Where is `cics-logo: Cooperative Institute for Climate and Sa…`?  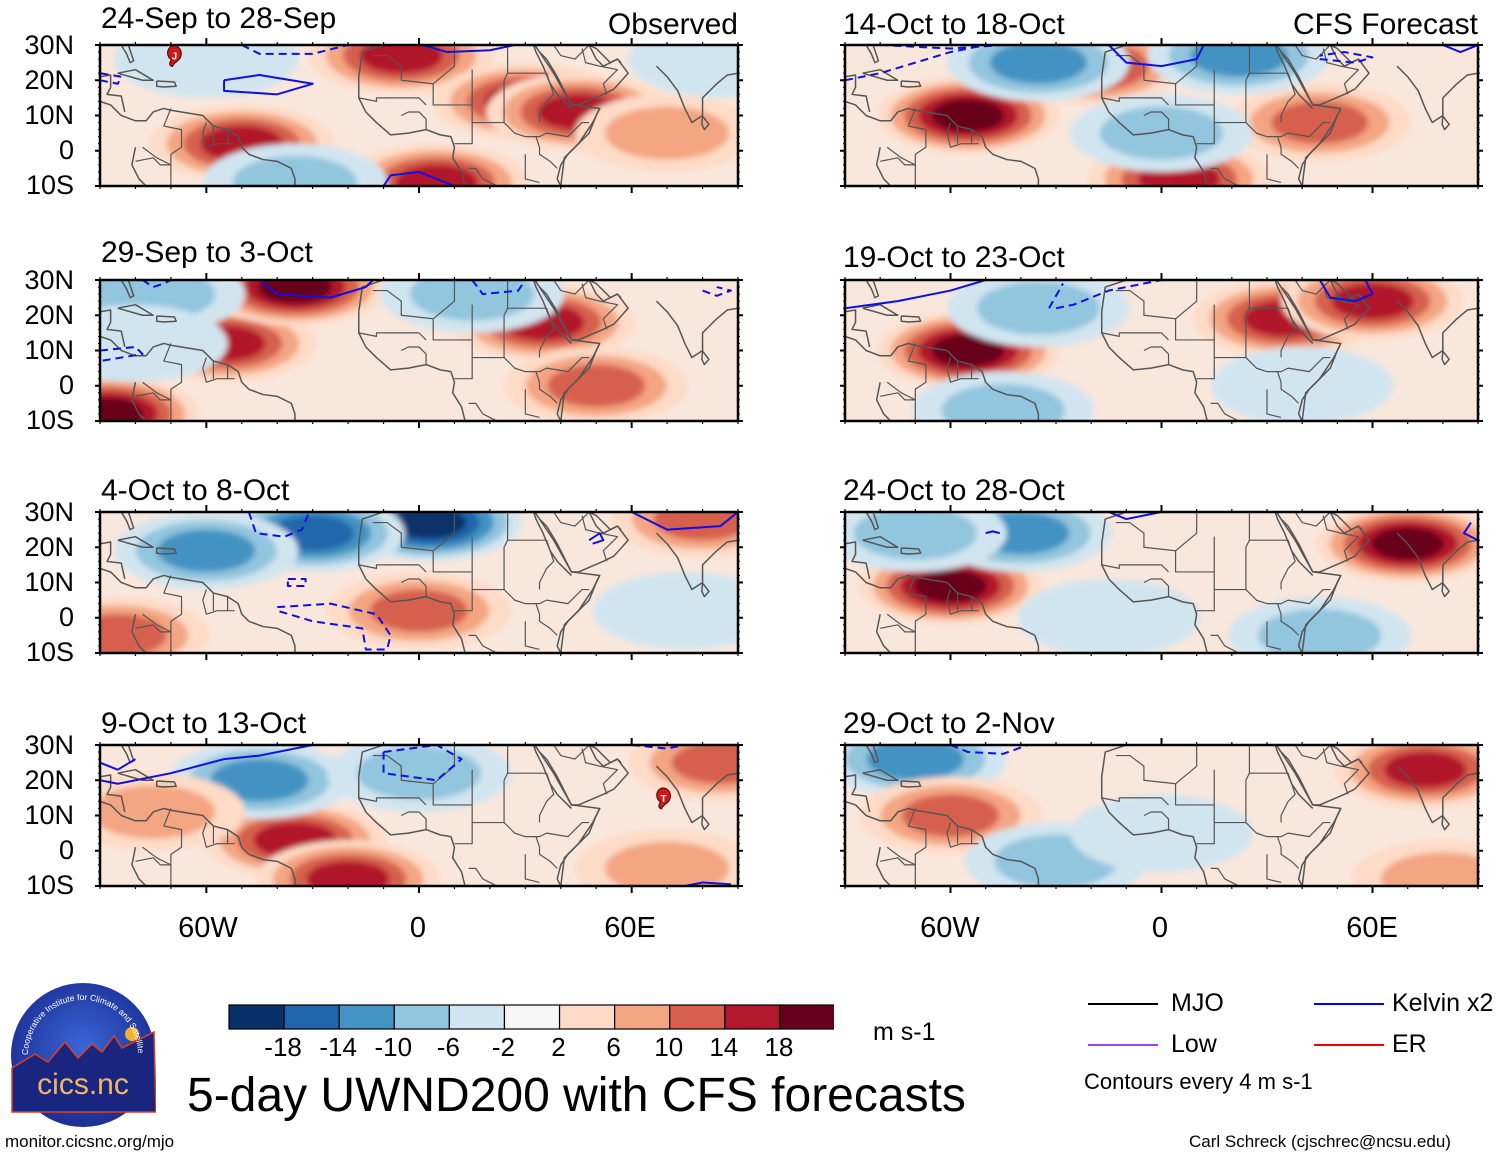
cics-logo: Cooperative Institute for Climate and Sa… is located at coordinates (83, 1054).